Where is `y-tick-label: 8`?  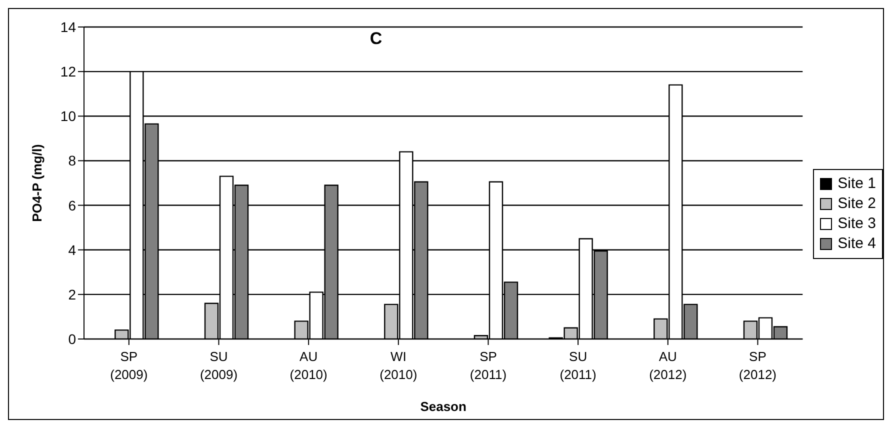
y-tick-label: 8 is located at coordinates (72, 160).